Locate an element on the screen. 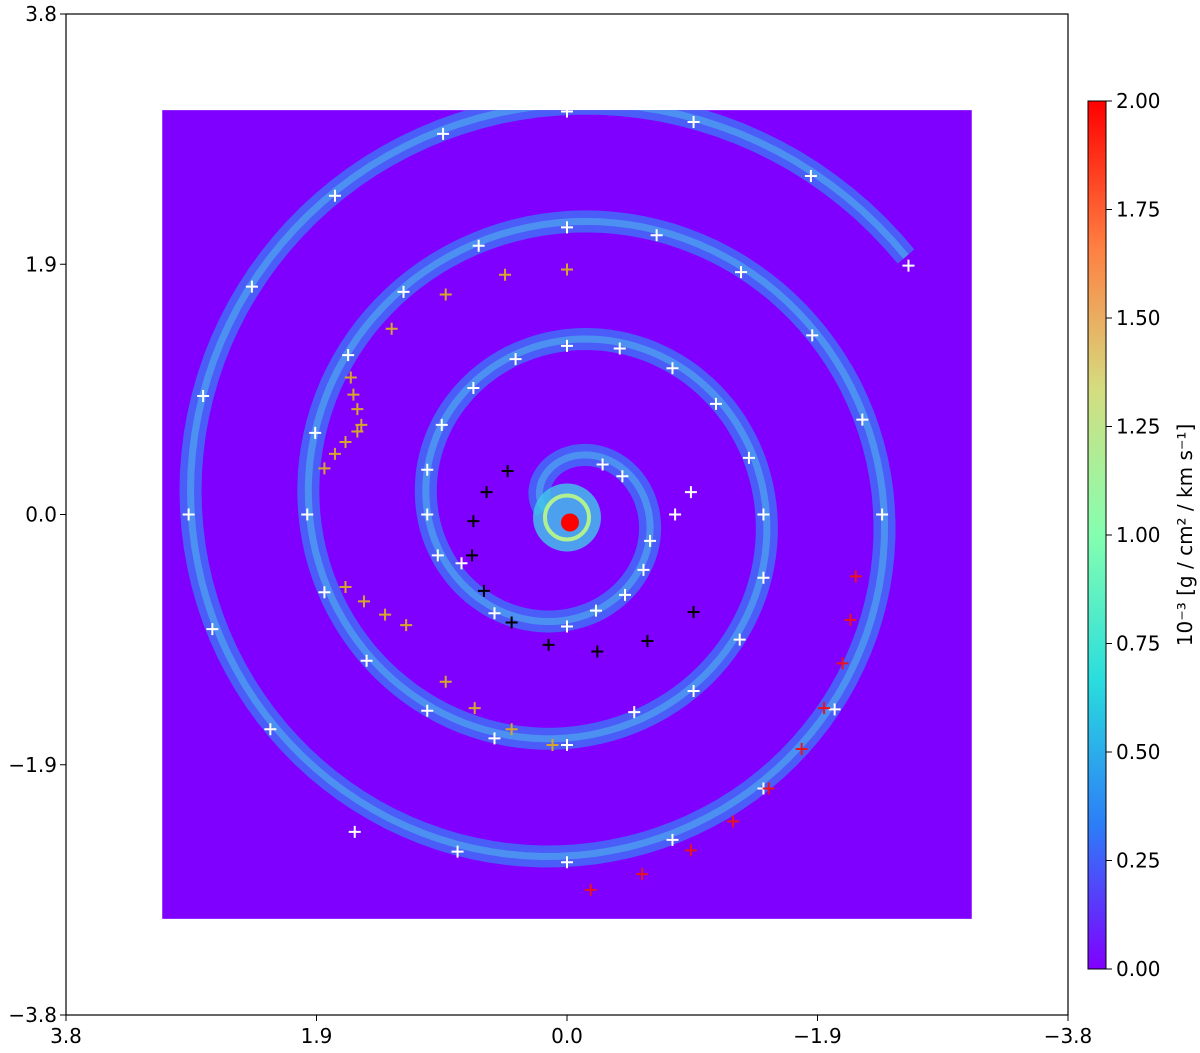 The width and height of the screenshot is (1200, 1053). colorbar-tick-label: 1.50 is located at coordinates (1138, 318).